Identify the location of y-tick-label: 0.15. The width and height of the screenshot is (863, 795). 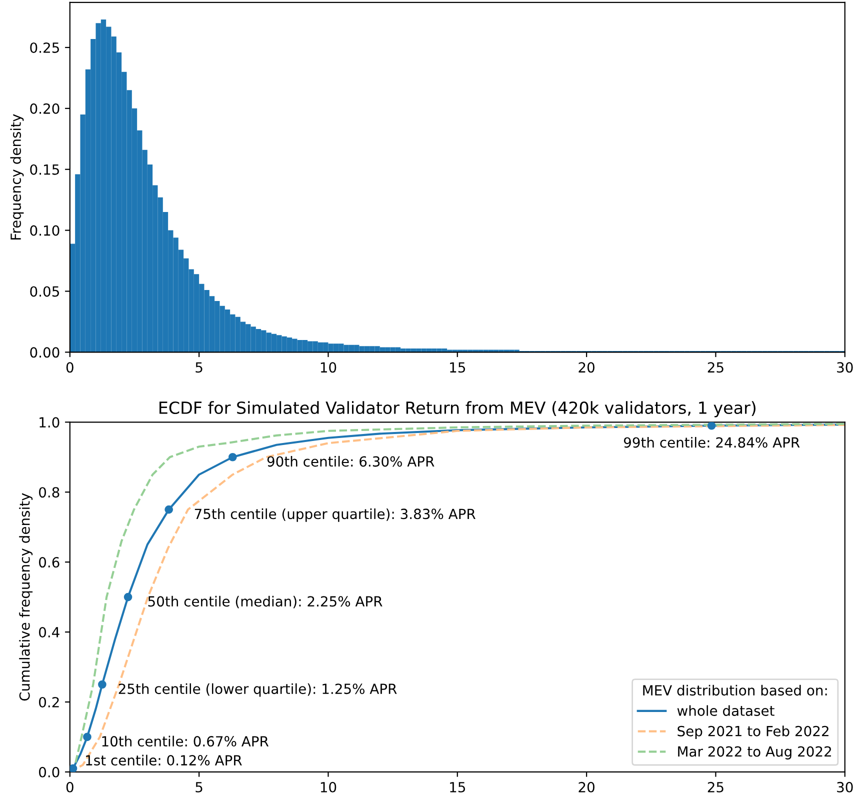
(44, 169).